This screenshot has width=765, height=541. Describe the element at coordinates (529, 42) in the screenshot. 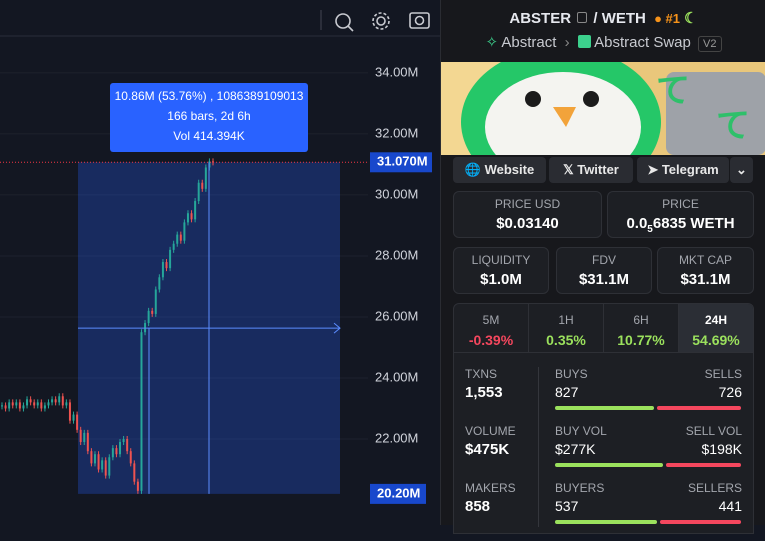

I see `chain: Abstract` at that location.